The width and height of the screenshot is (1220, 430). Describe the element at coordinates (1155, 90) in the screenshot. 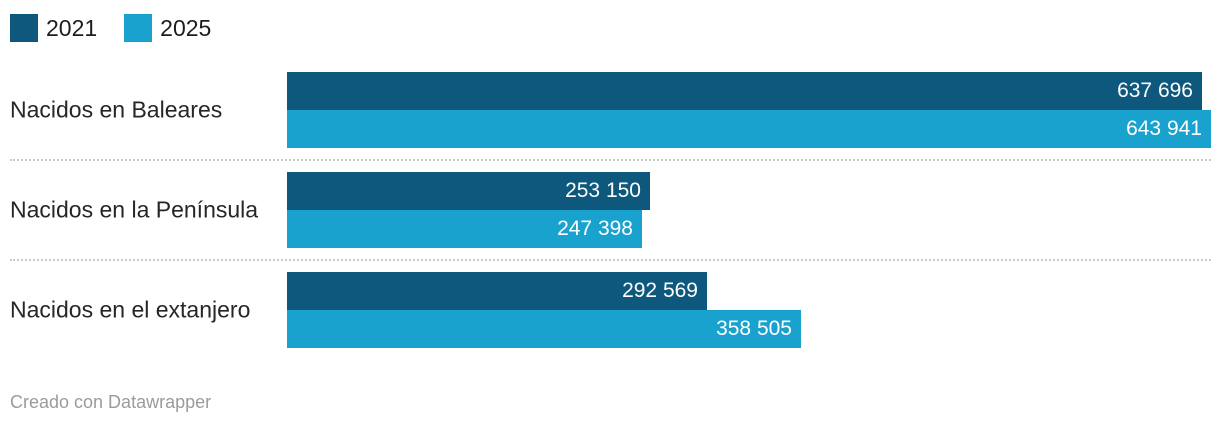

I see `bar-value-label: 637 696` at that location.